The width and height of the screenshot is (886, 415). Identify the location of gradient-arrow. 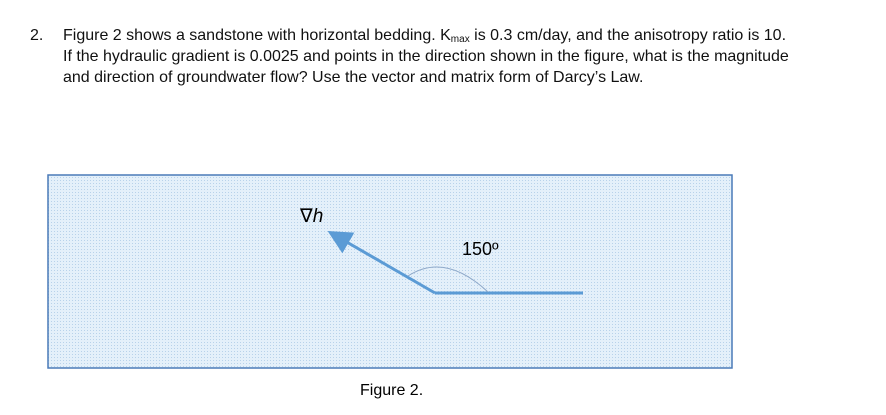
(381, 263).